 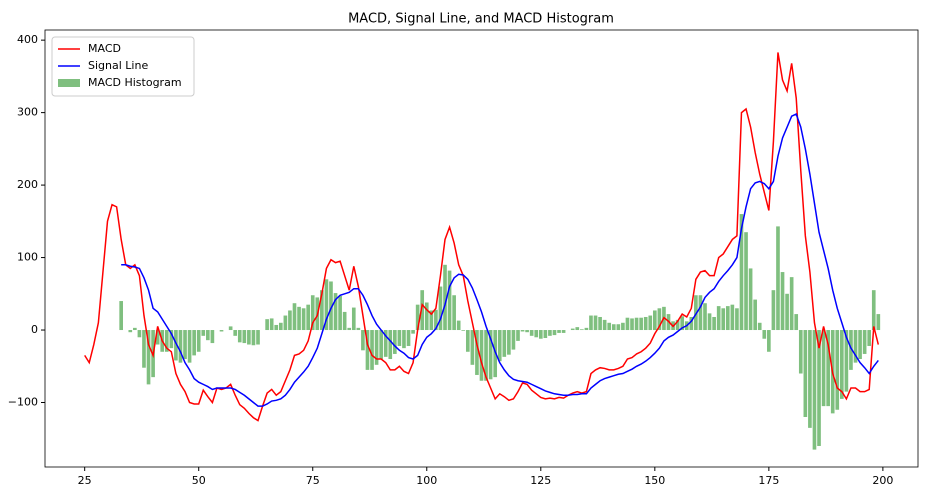 What do you see at coordinates (481, 19) in the screenshot?
I see `chart-title: MACD, Signal Line, and MACD Histogram` at bounding box center [481, 19].